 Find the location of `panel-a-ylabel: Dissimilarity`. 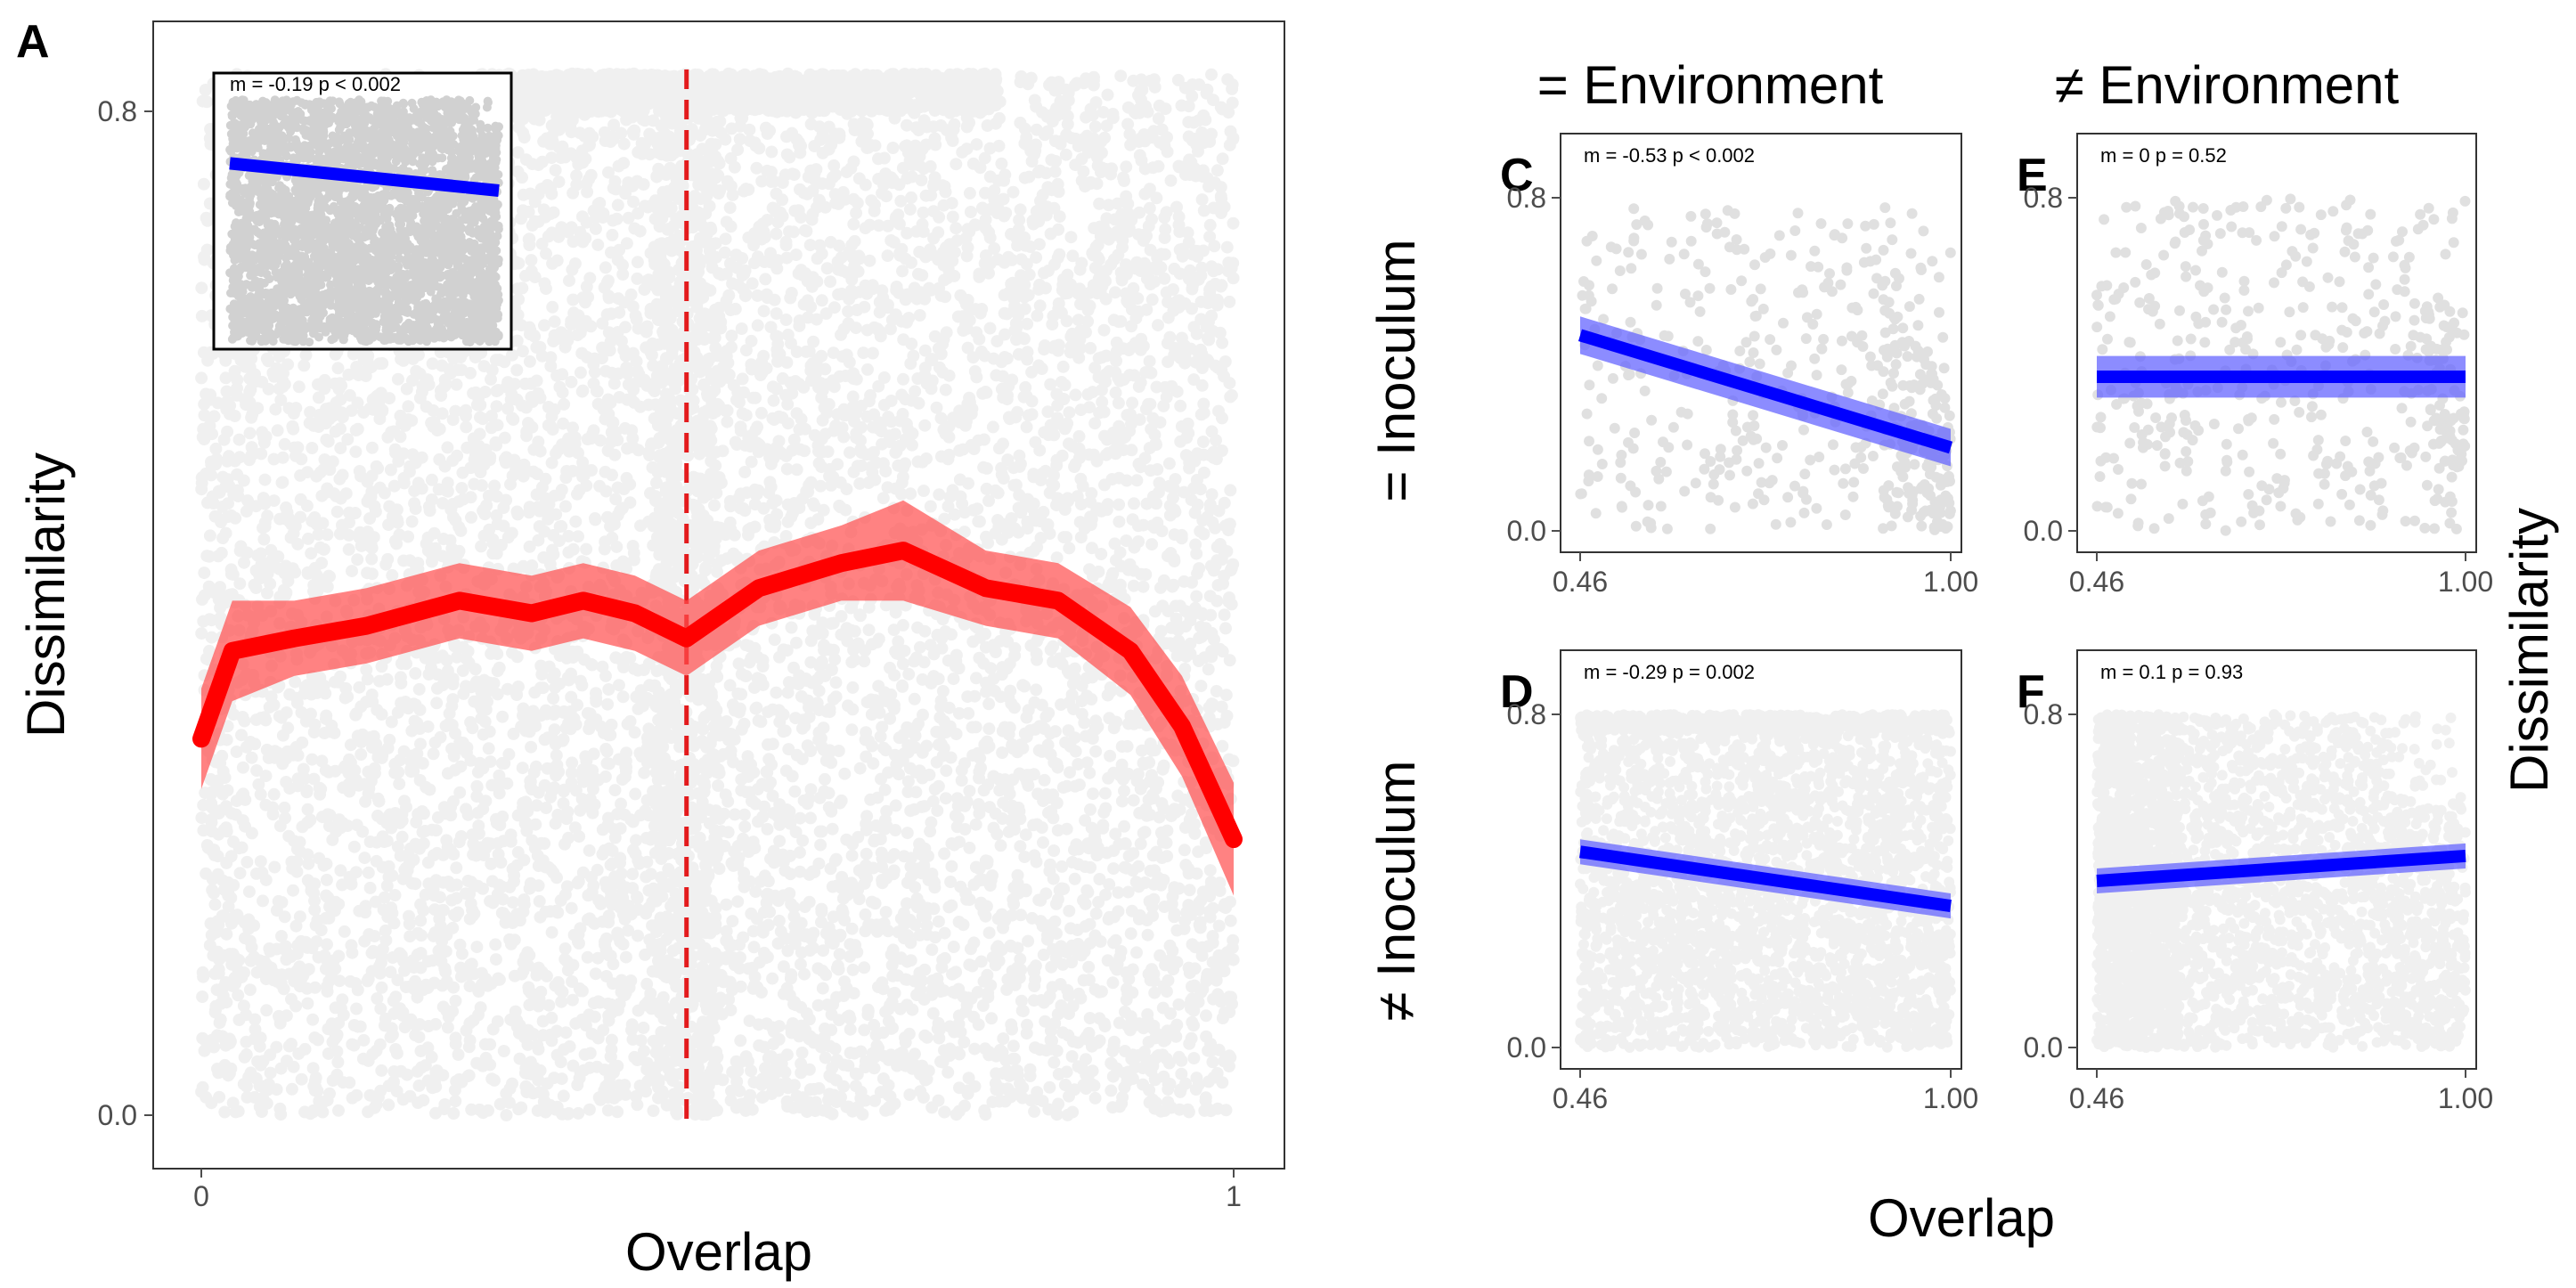

panel-a-ylabel: Dissimilarity is located at coordinates (46, 595).